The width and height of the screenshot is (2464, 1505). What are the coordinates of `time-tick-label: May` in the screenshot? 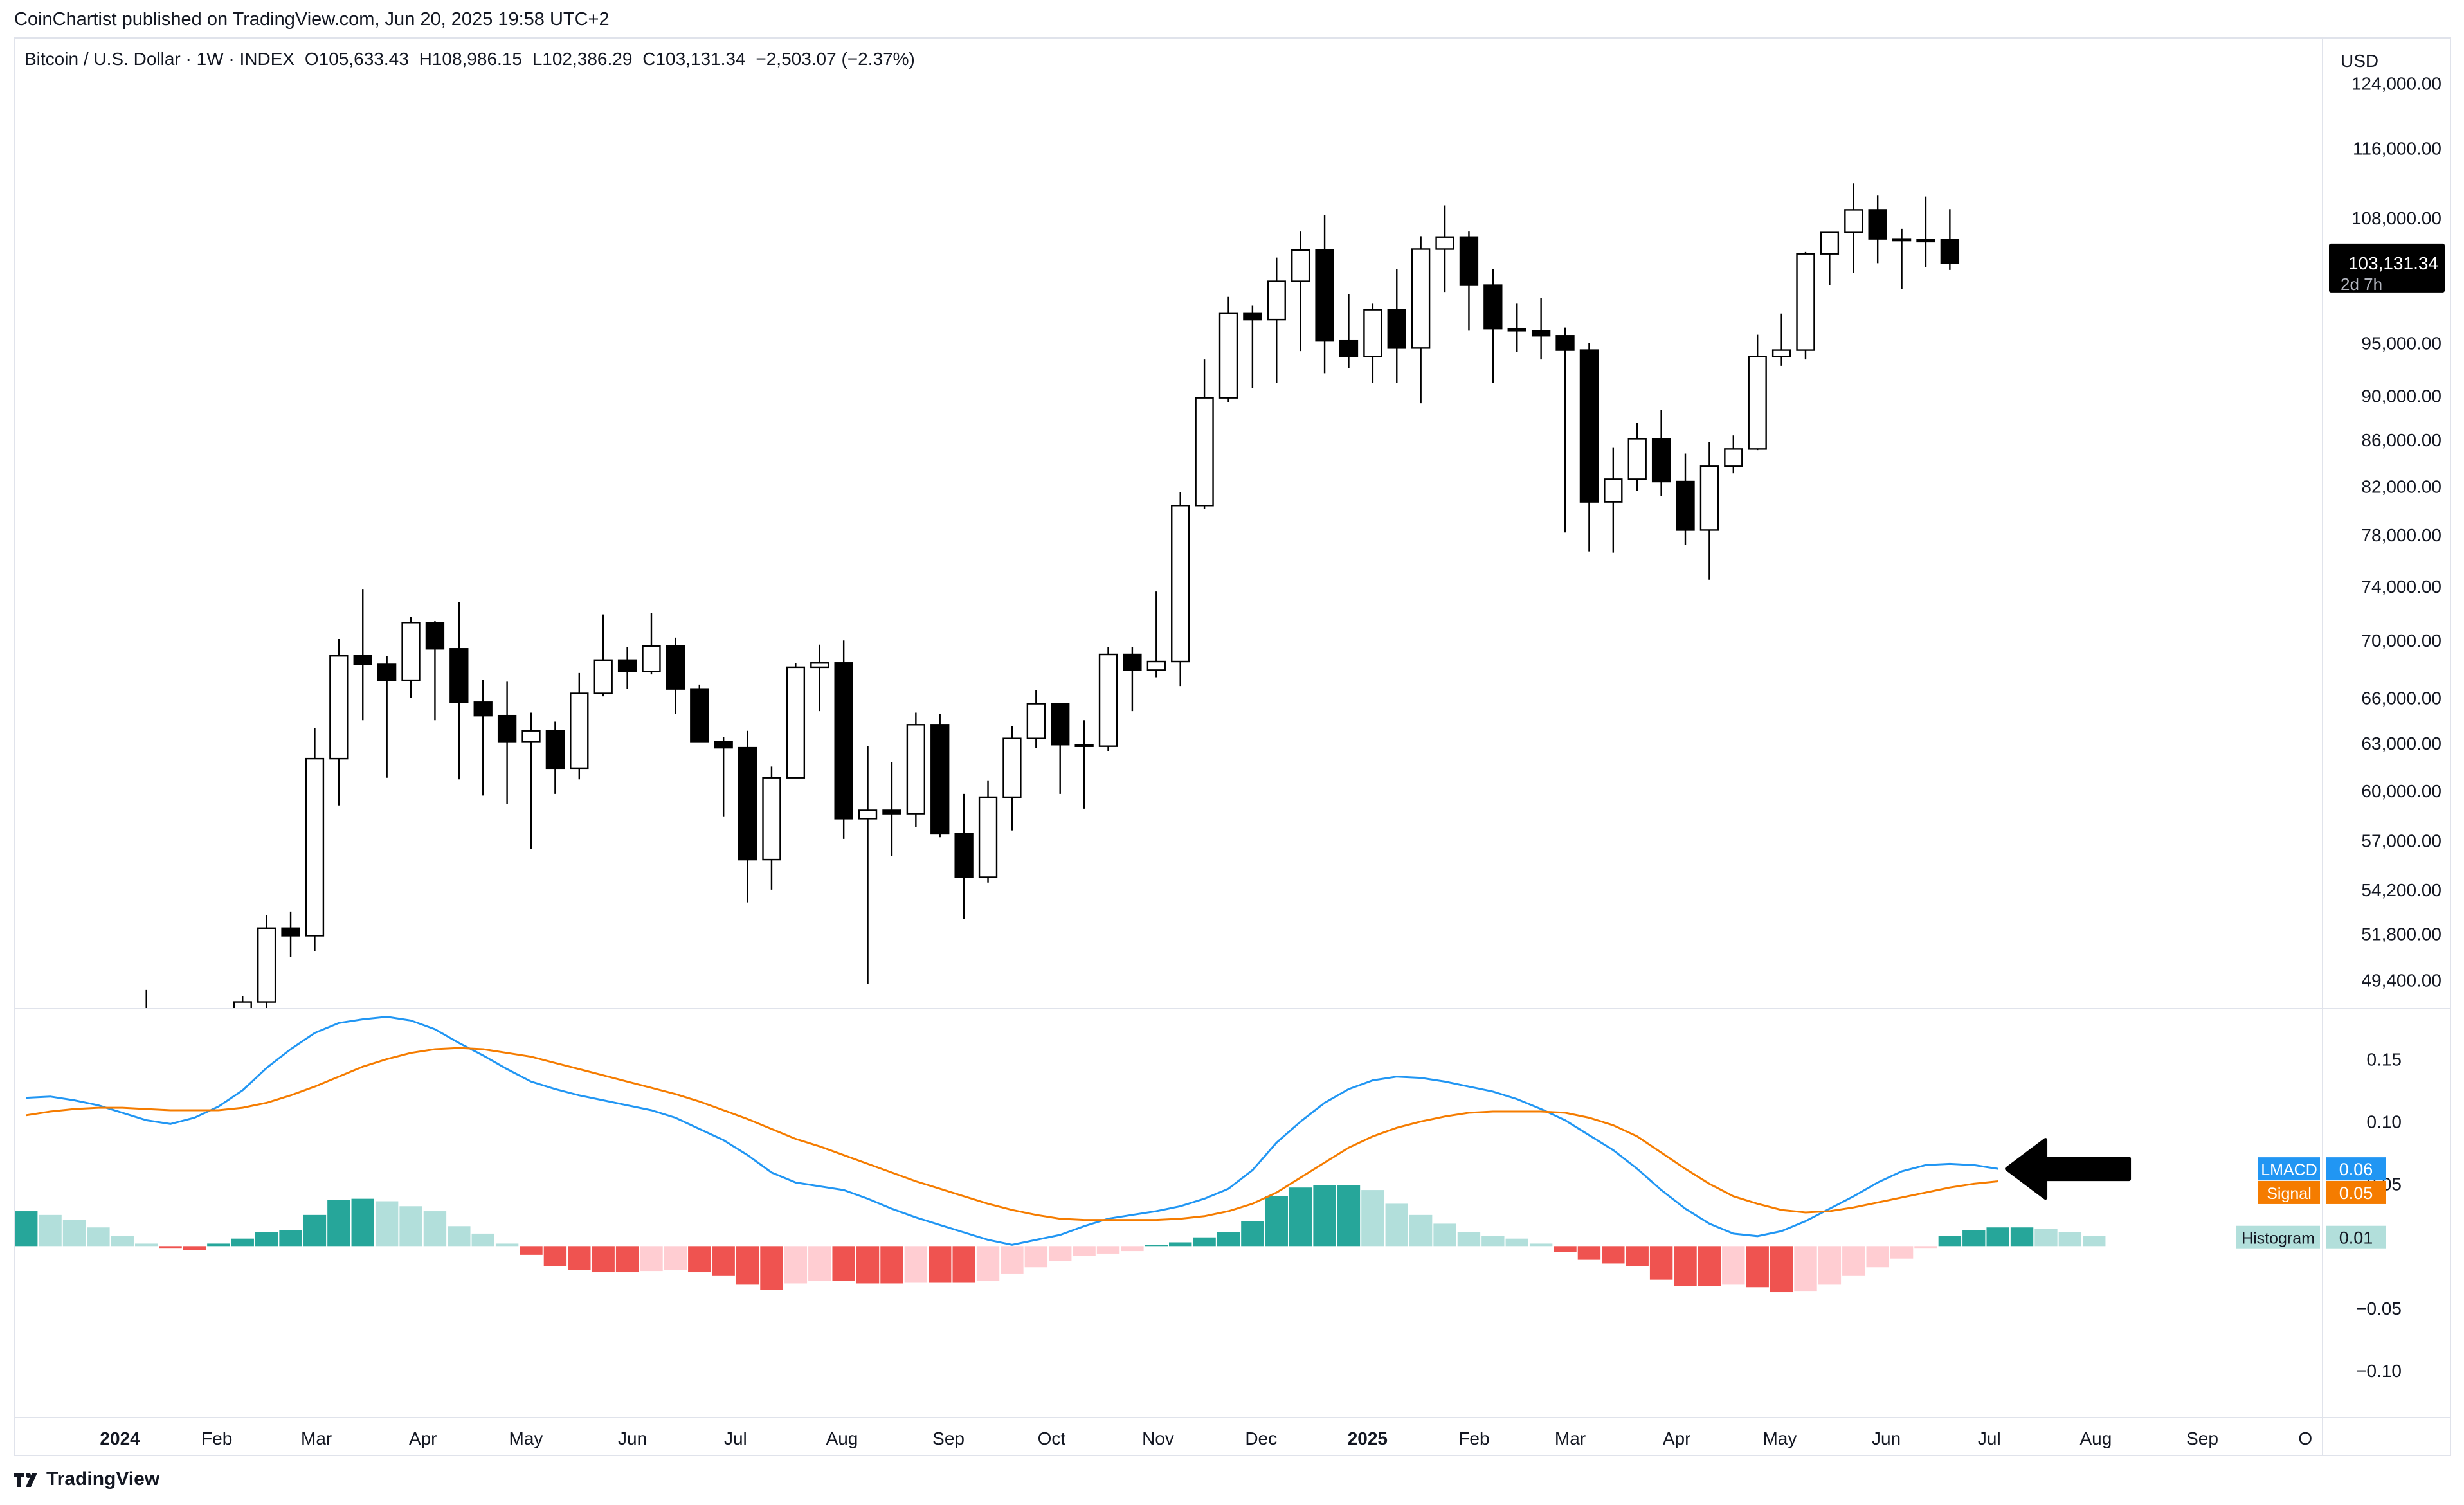 It's located at (1779, 1438).